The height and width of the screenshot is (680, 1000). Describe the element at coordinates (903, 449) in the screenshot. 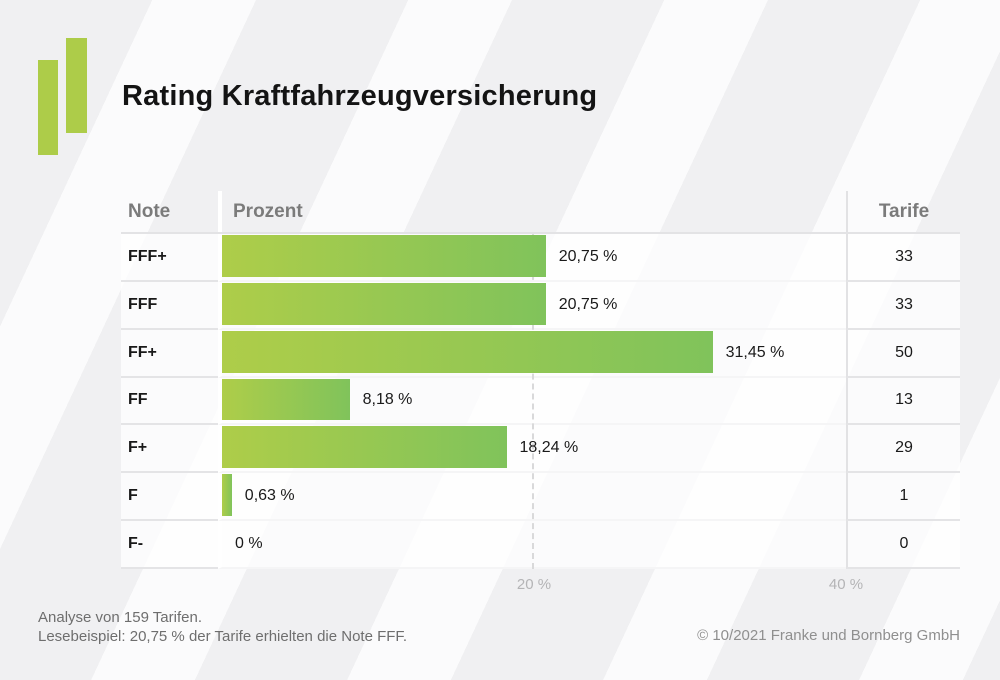

I see `tarife-value: 29` at that location.